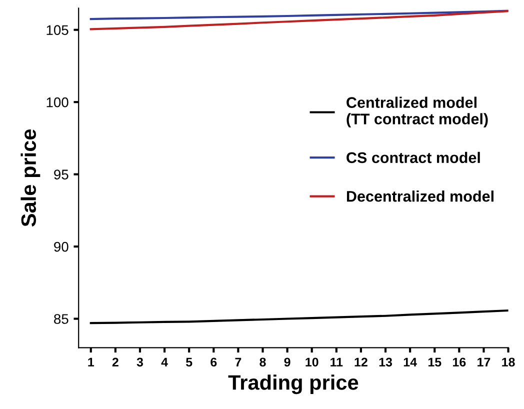 The width and height of the screenshot is (524, 409). What do you see at coordinates (410, 362) in the screenshot?
I see `x-tick-label: 14` at bounding box center [410, 362].